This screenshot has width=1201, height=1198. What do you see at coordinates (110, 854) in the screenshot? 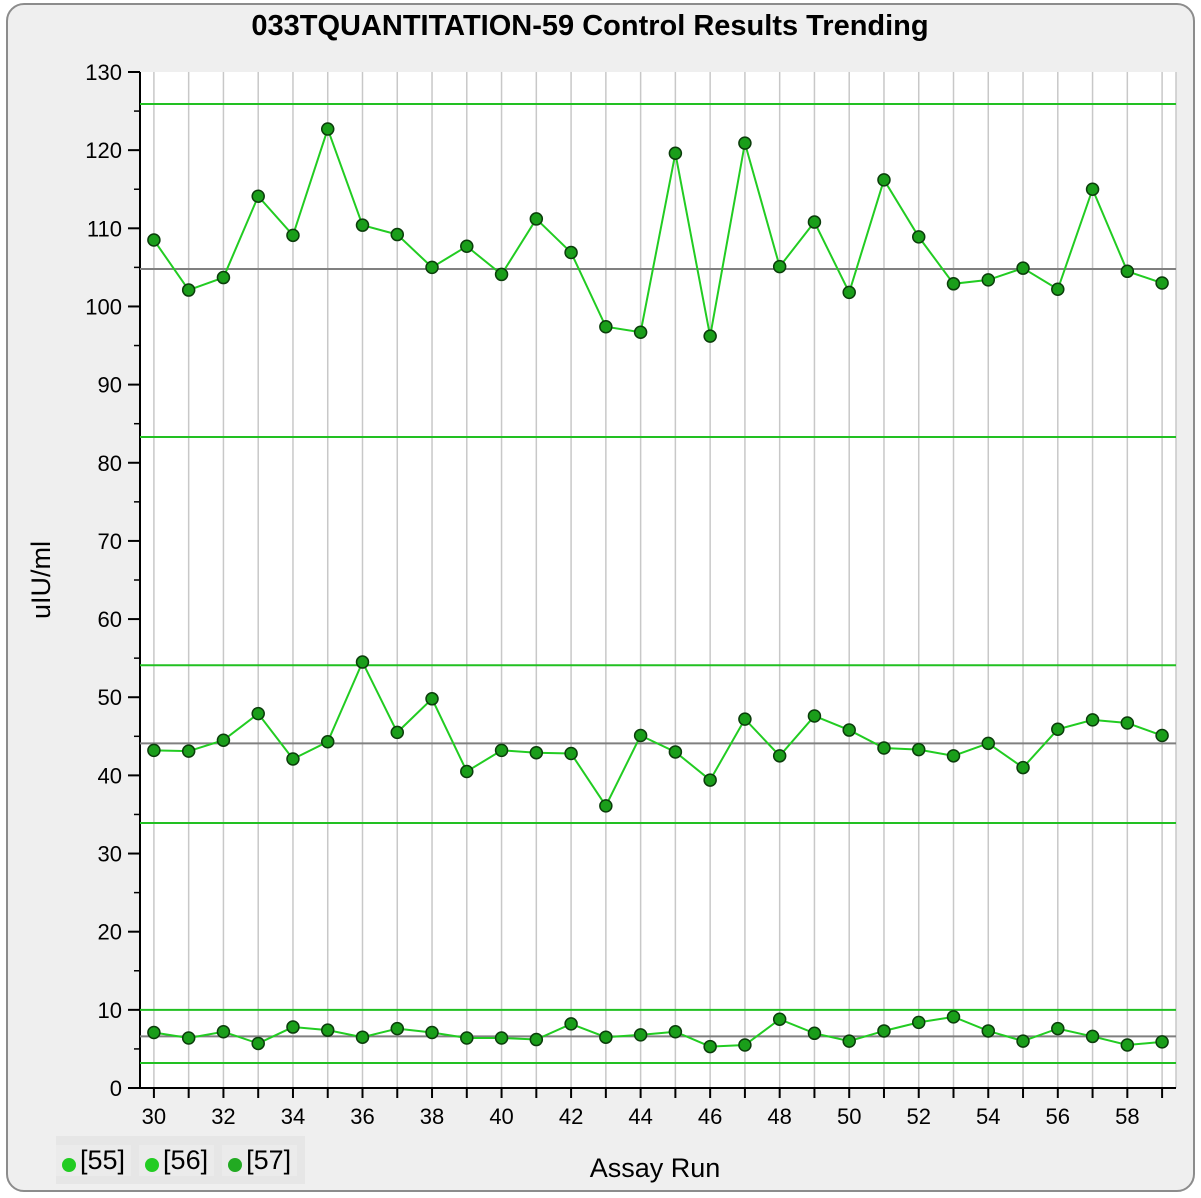
I see `y-tick-label: 30` at bounding box center [110, 854].